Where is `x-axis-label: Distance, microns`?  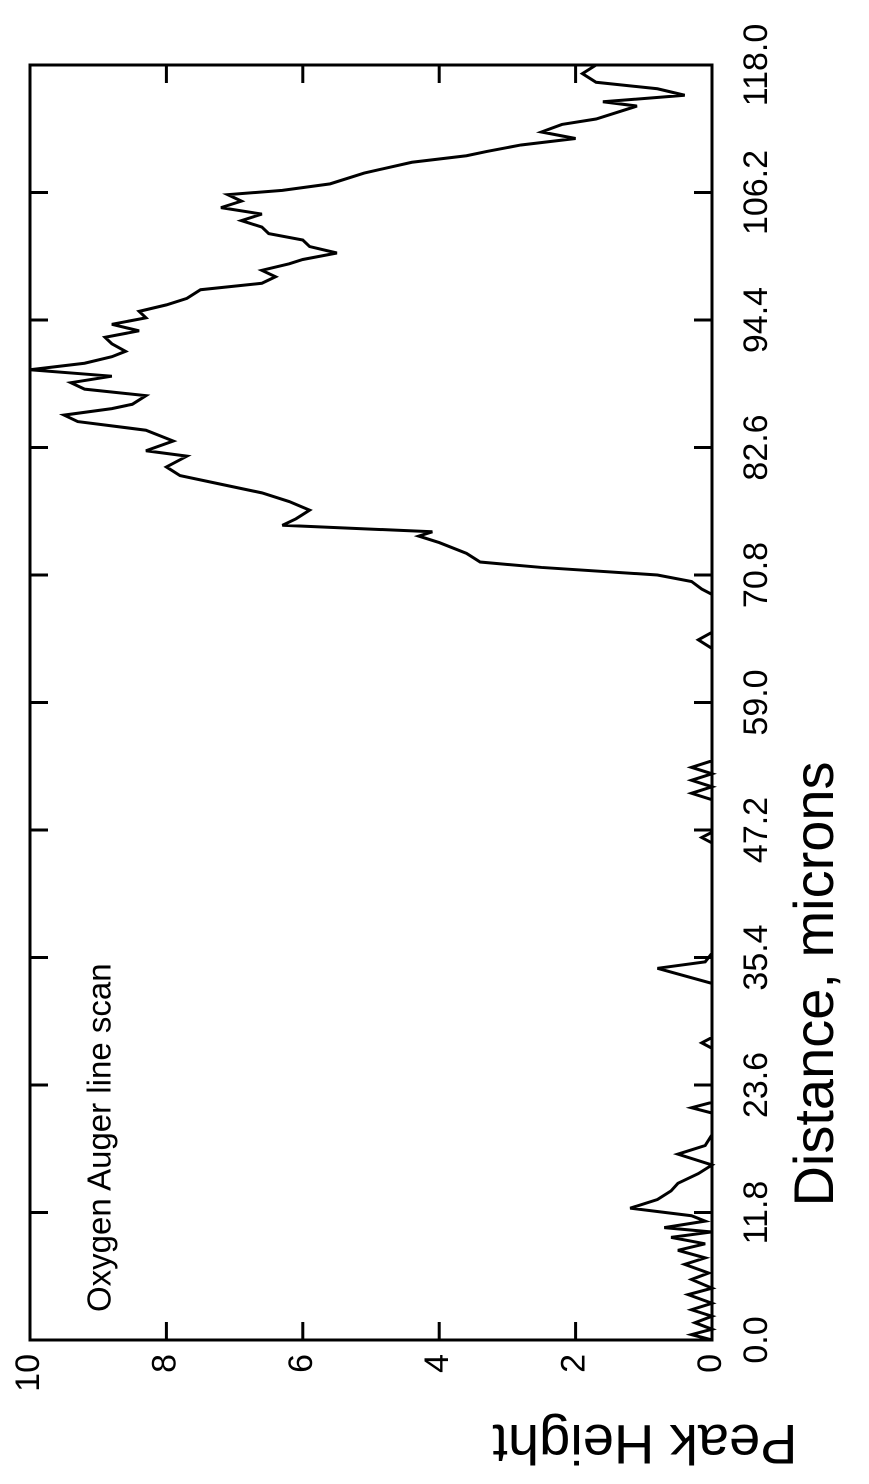
x-axis-label: Distance, microns is located at coordinates (813, 983).